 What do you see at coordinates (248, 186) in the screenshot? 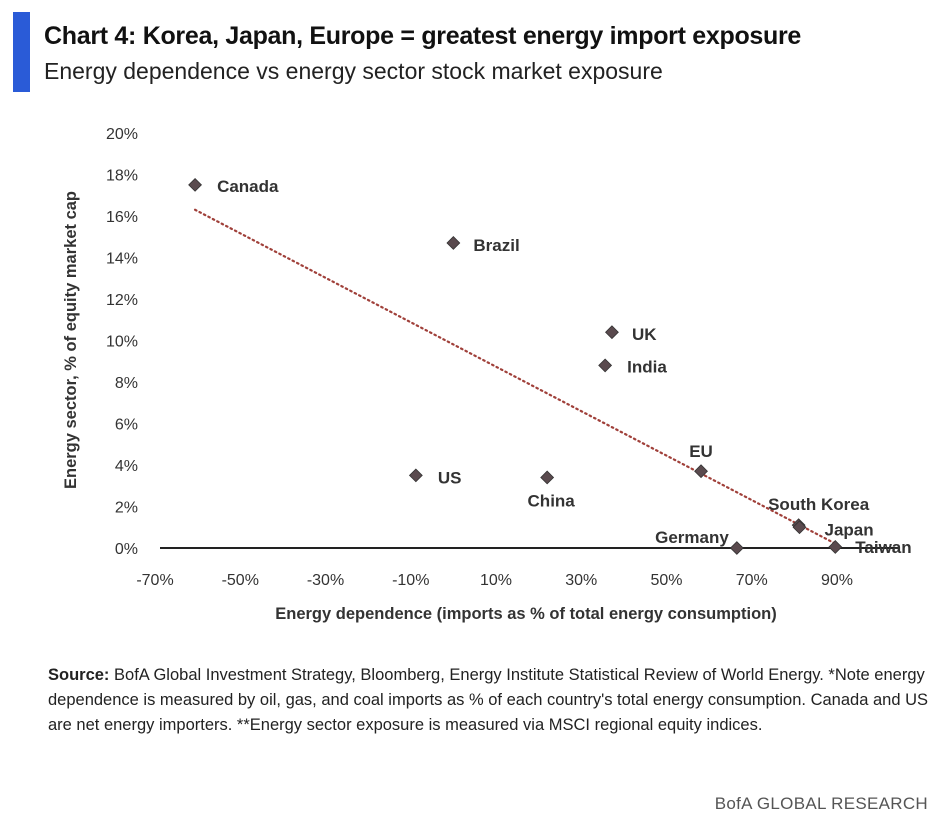
I see `point-label: Canada` at bounding box center [248, 186].